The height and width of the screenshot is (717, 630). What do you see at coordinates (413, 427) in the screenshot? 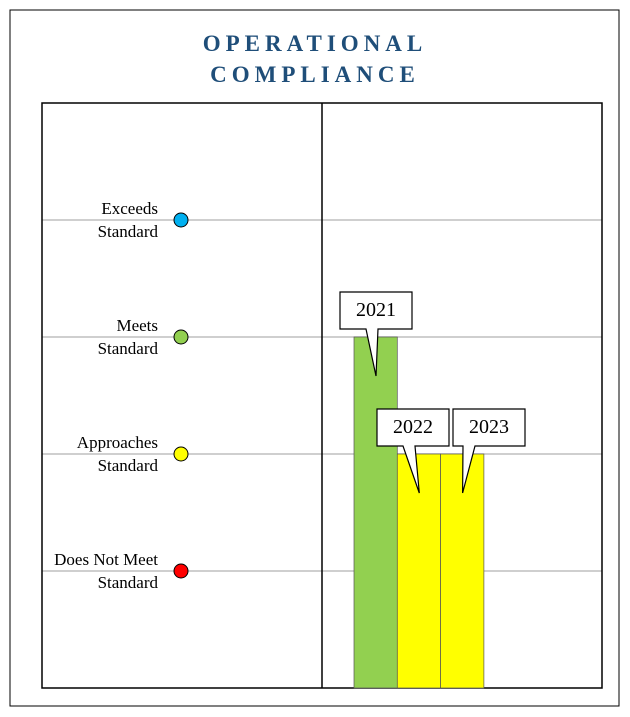
I see `callout-label: 2022` at bounding box center [413, 427].